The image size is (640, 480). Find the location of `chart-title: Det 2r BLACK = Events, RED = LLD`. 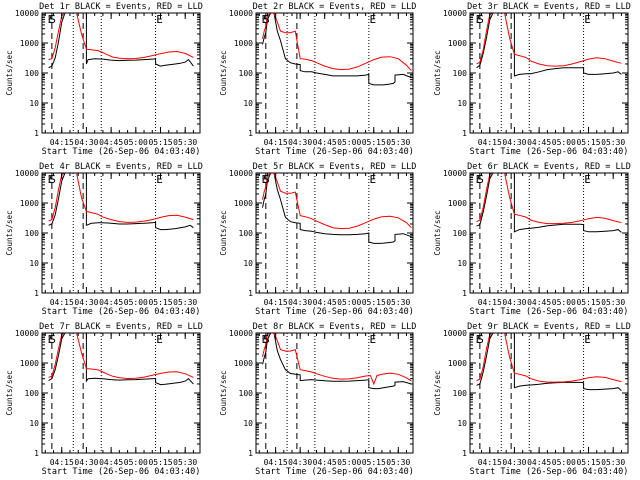

chart-title: Det 2r BLACK = Events, RED = LLD is located at coordinates (335, 7).